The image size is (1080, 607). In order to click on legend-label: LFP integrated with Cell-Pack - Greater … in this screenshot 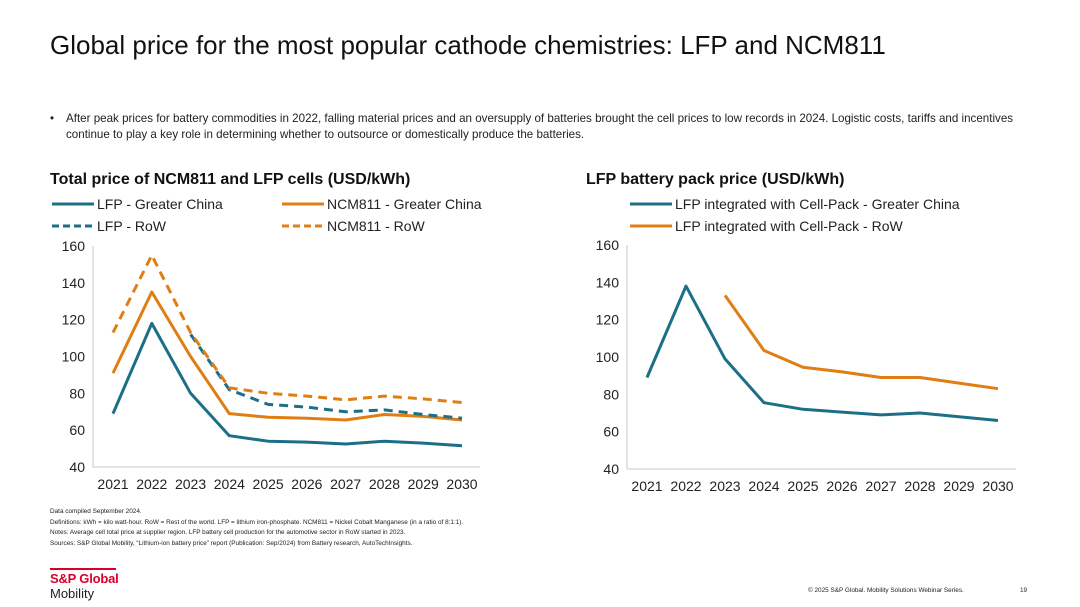, I will do `click(817, 204)`.